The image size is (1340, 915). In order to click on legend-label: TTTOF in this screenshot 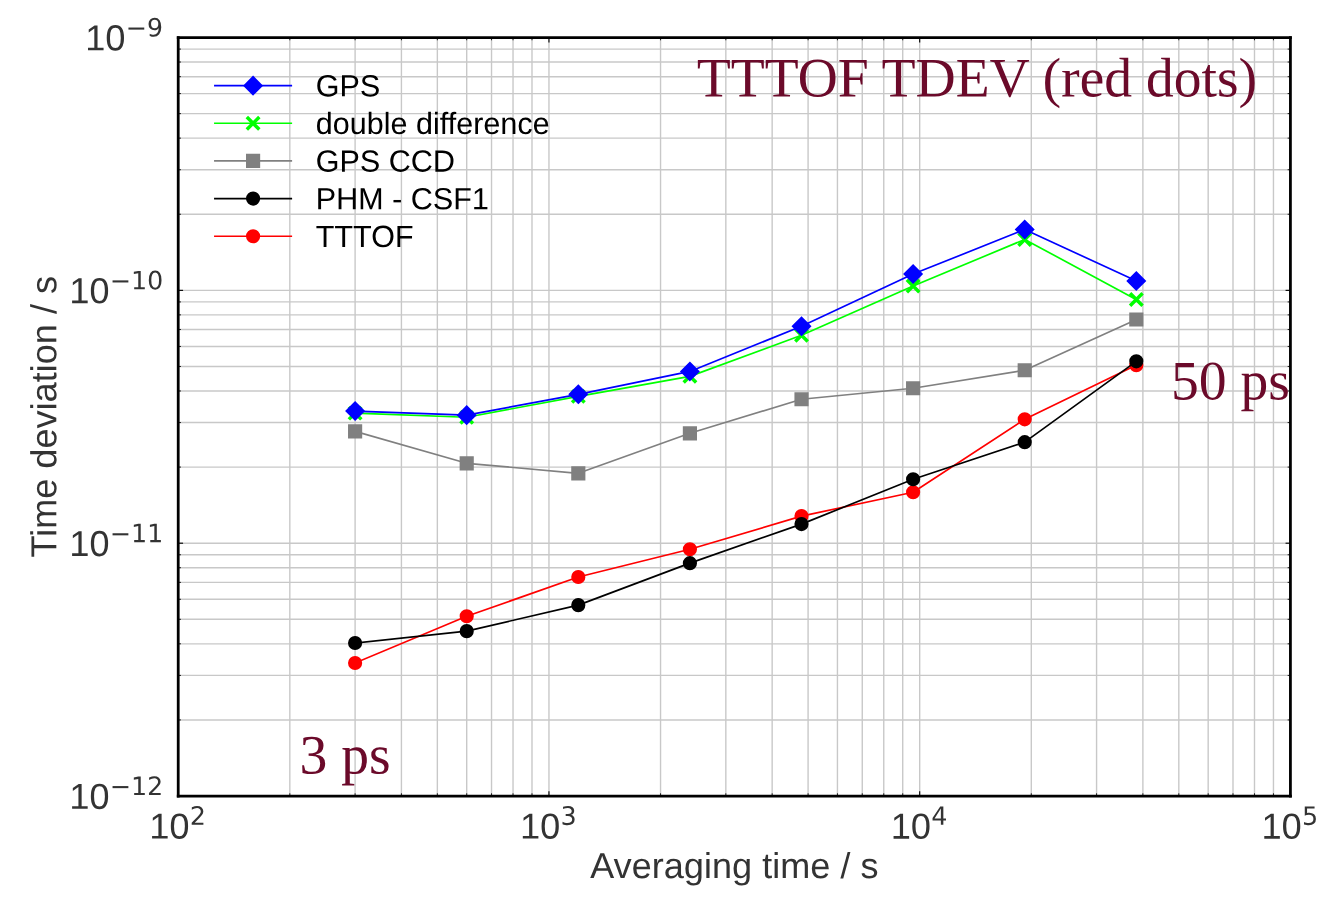, I will do `click(364, 236)`.